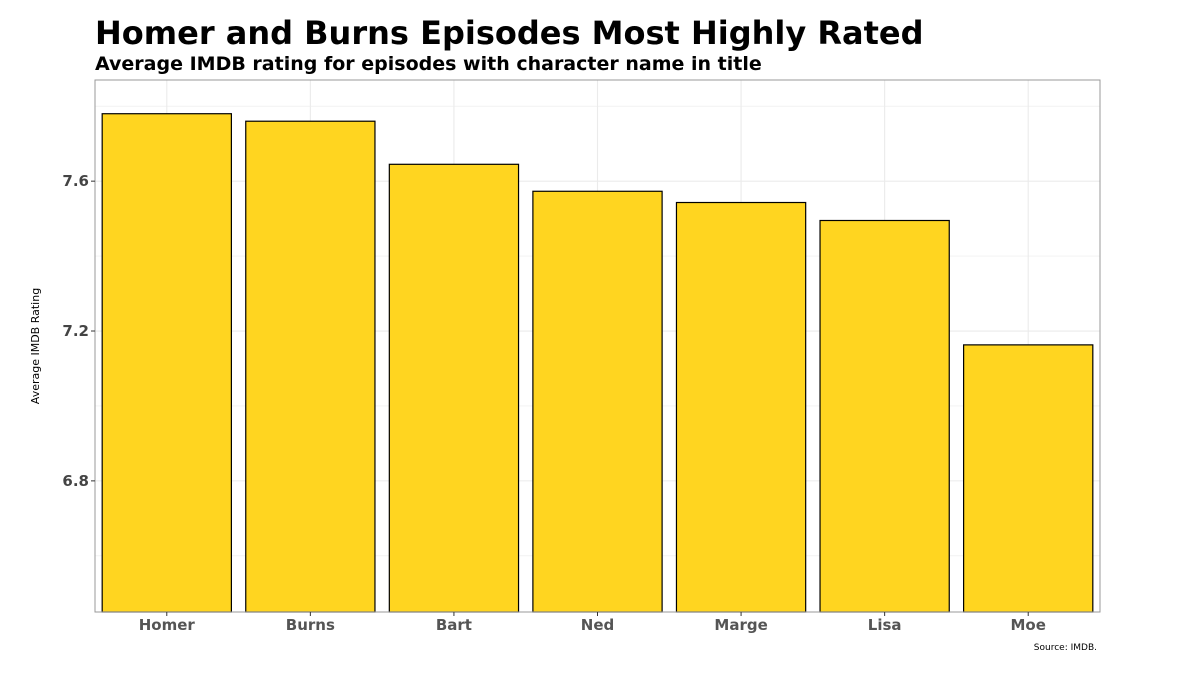  What do you see at coordinates (741, 407) in the screenshot?
I see `bar-marge` at bounding box center [741, 407].